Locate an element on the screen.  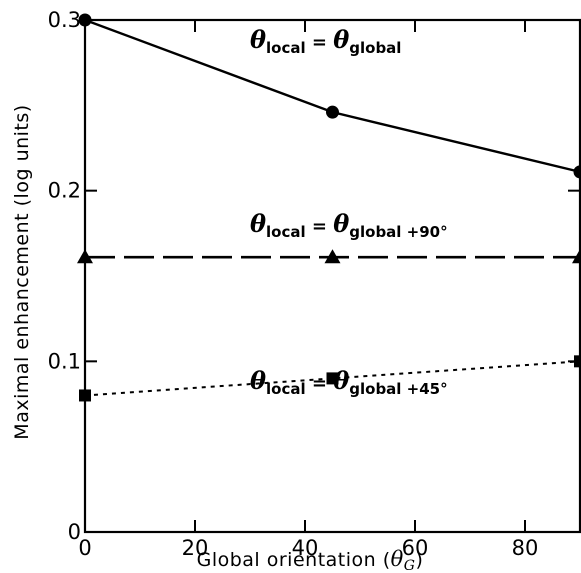
y-axis-label: Maximal enhancement (log units) is located at coordinates (22, 271).